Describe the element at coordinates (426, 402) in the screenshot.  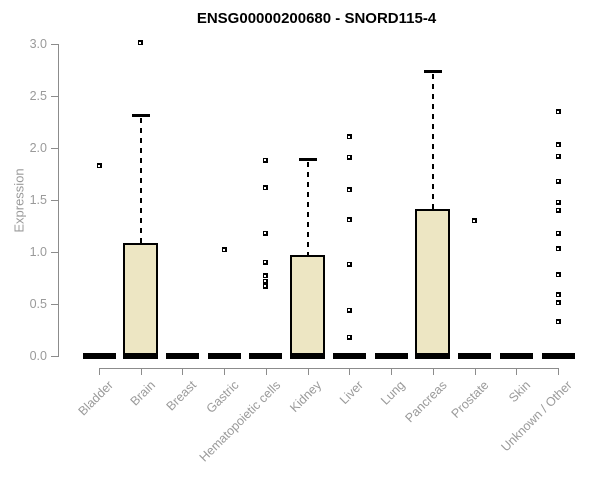
I see `x-axis-tick-label-pancreas: Pancreas` at that location.